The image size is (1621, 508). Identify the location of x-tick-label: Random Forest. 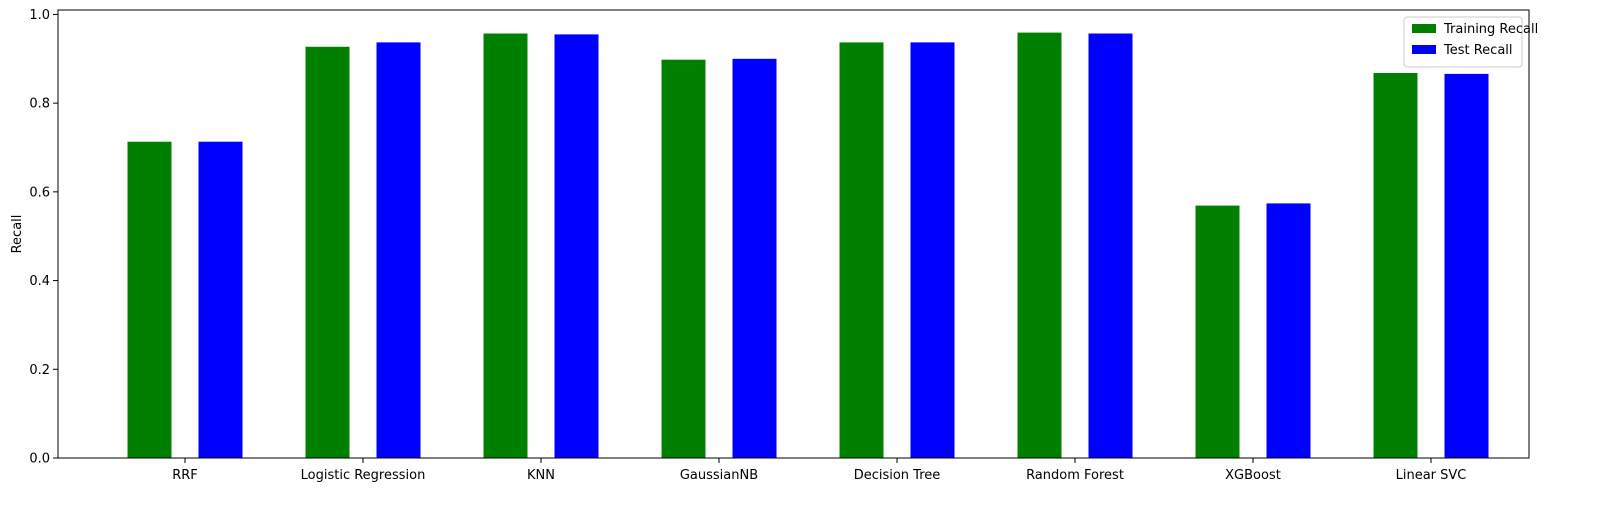
(1075, 475).